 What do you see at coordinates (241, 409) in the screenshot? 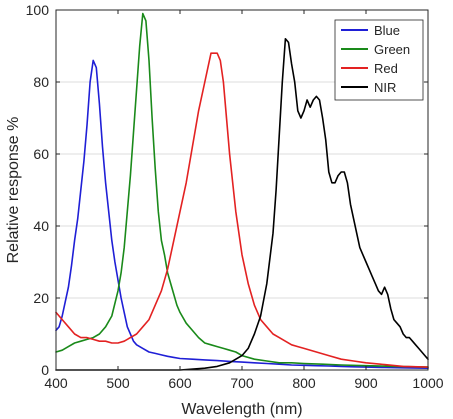
I see `x-axis-label: Wavelength (nm)` at bounding box center [241, 409].